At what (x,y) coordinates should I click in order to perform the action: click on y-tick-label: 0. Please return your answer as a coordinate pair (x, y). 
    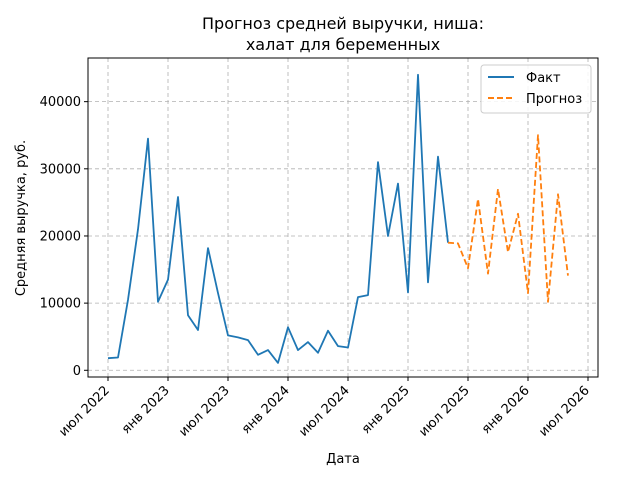
    Looking at the image, I should click on (77, 371).